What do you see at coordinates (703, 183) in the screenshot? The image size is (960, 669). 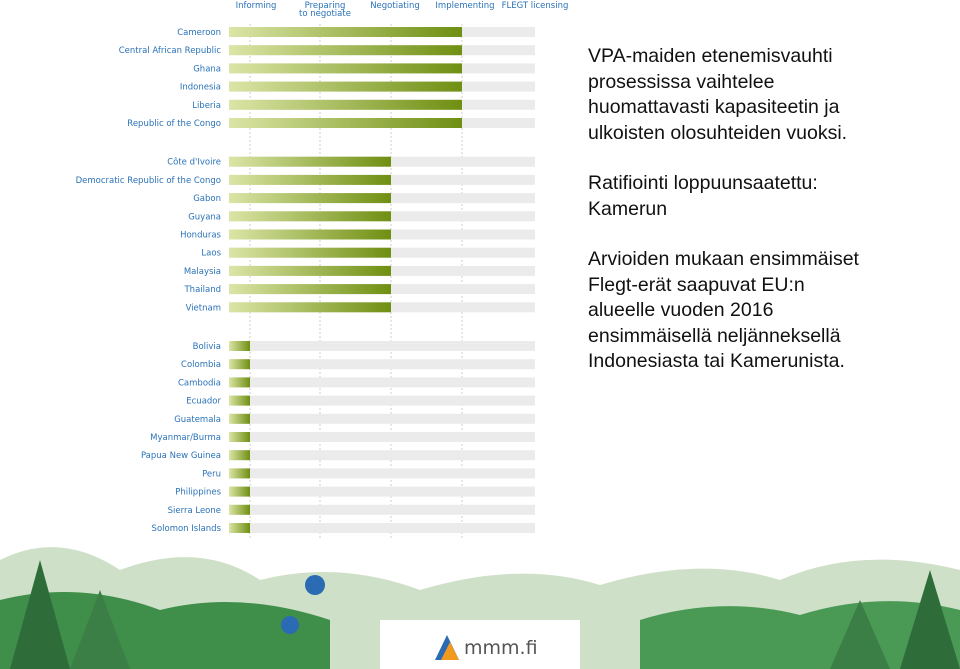 I see `text-line: Ratifiointi loppuunsaatettu:` at bounding box center [703, 183].